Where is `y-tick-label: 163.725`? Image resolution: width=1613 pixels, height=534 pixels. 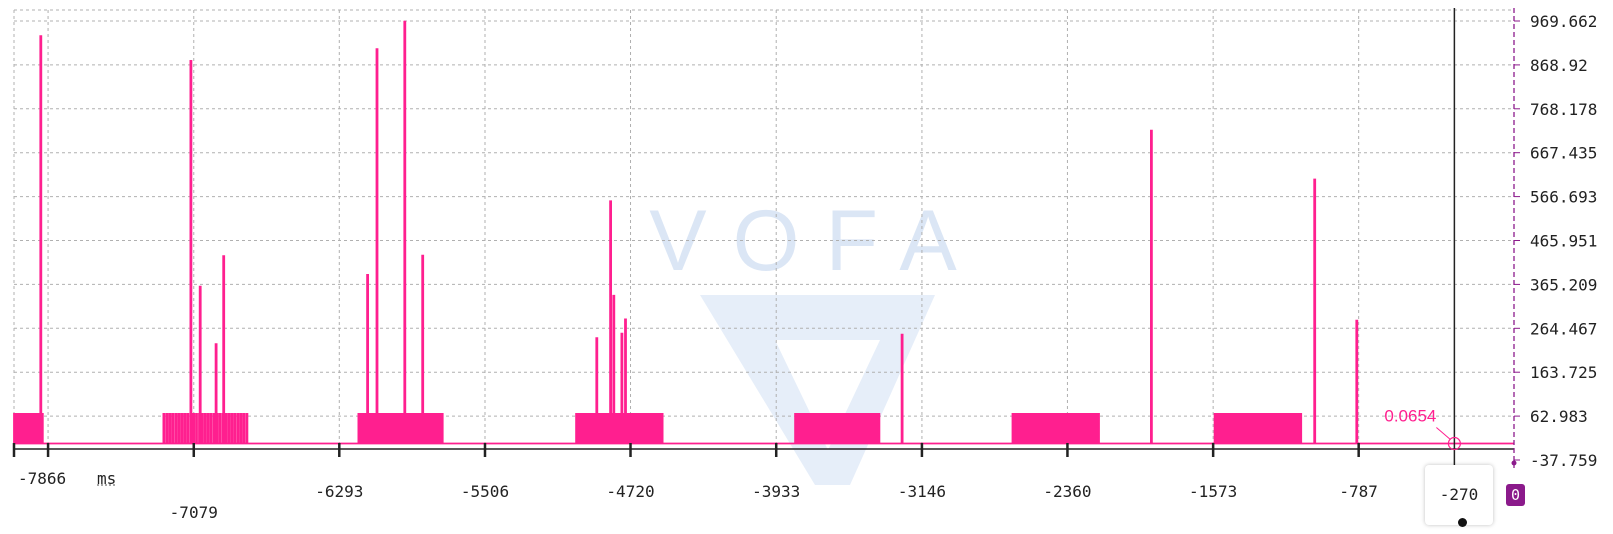 y-tick-label: 163.725 is located at coordinates (1563, 372).